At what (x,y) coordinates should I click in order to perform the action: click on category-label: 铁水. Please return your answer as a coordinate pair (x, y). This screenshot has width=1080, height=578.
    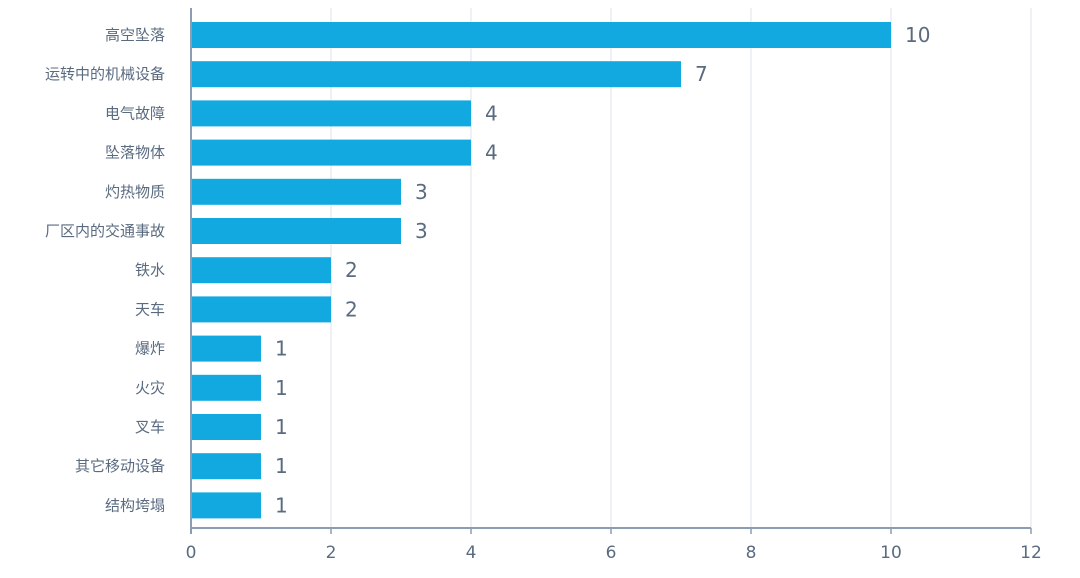
    Looking at the image, I should click on (150, 270).